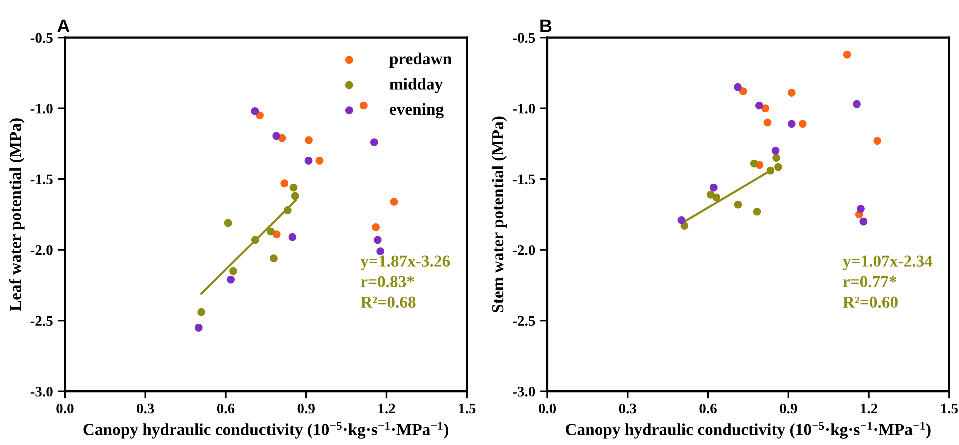 This screenshot has width=959, height=445. Describe the element at coordinates (546, 26) in the screenshot. I see `chart-title: B` at that location.